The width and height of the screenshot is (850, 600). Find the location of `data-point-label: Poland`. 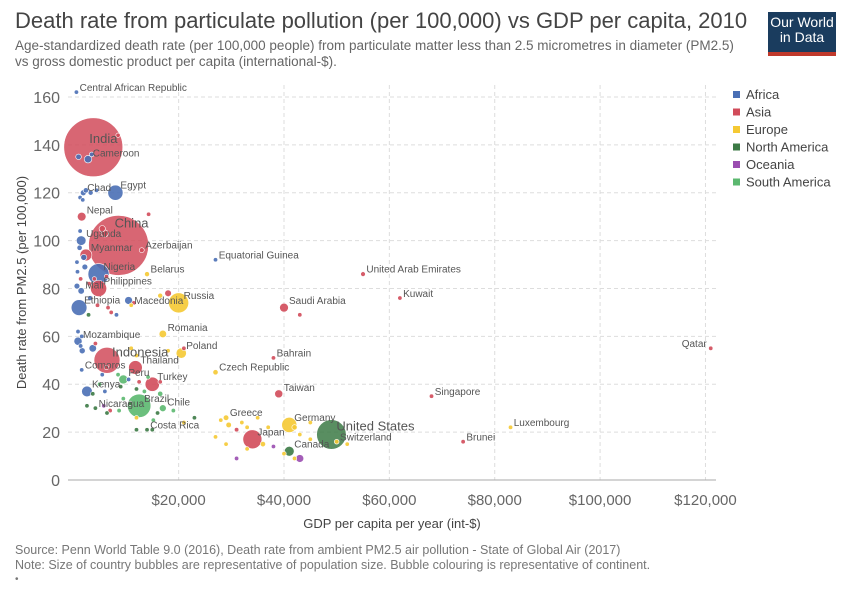

data-point-label: Poland is located at coordinates (201, 346).